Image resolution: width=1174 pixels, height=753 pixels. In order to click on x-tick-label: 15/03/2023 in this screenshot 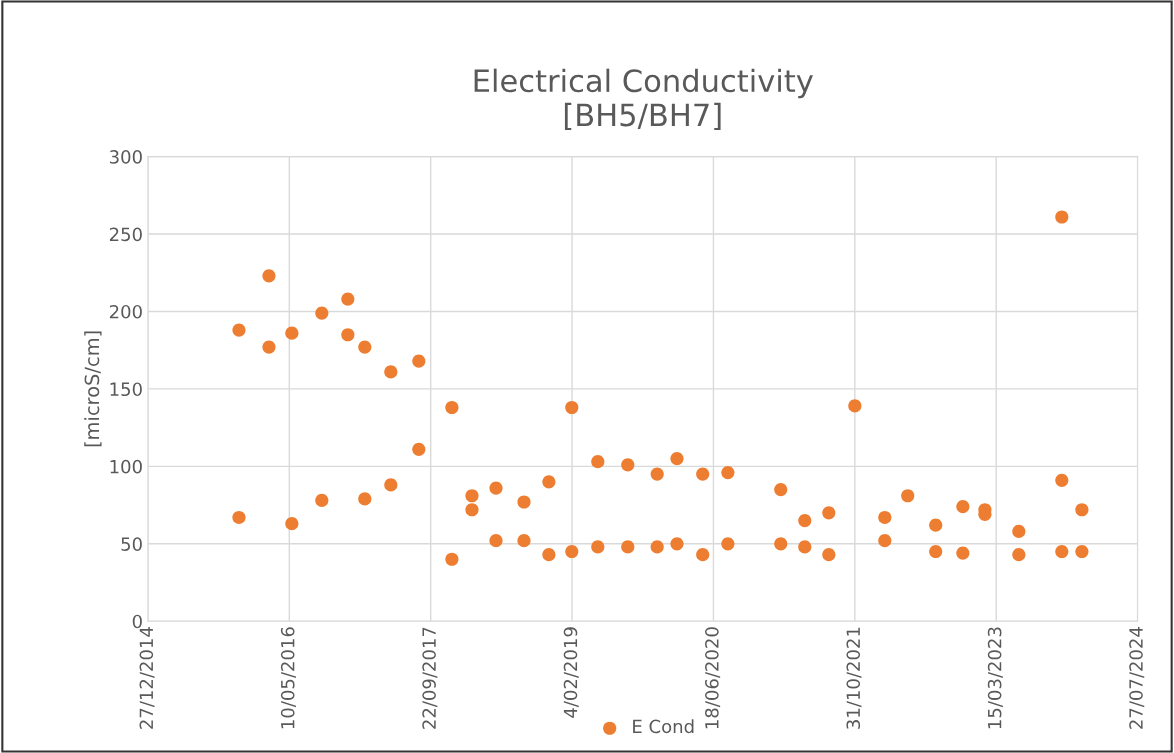, I will do `click(995, 678)`.